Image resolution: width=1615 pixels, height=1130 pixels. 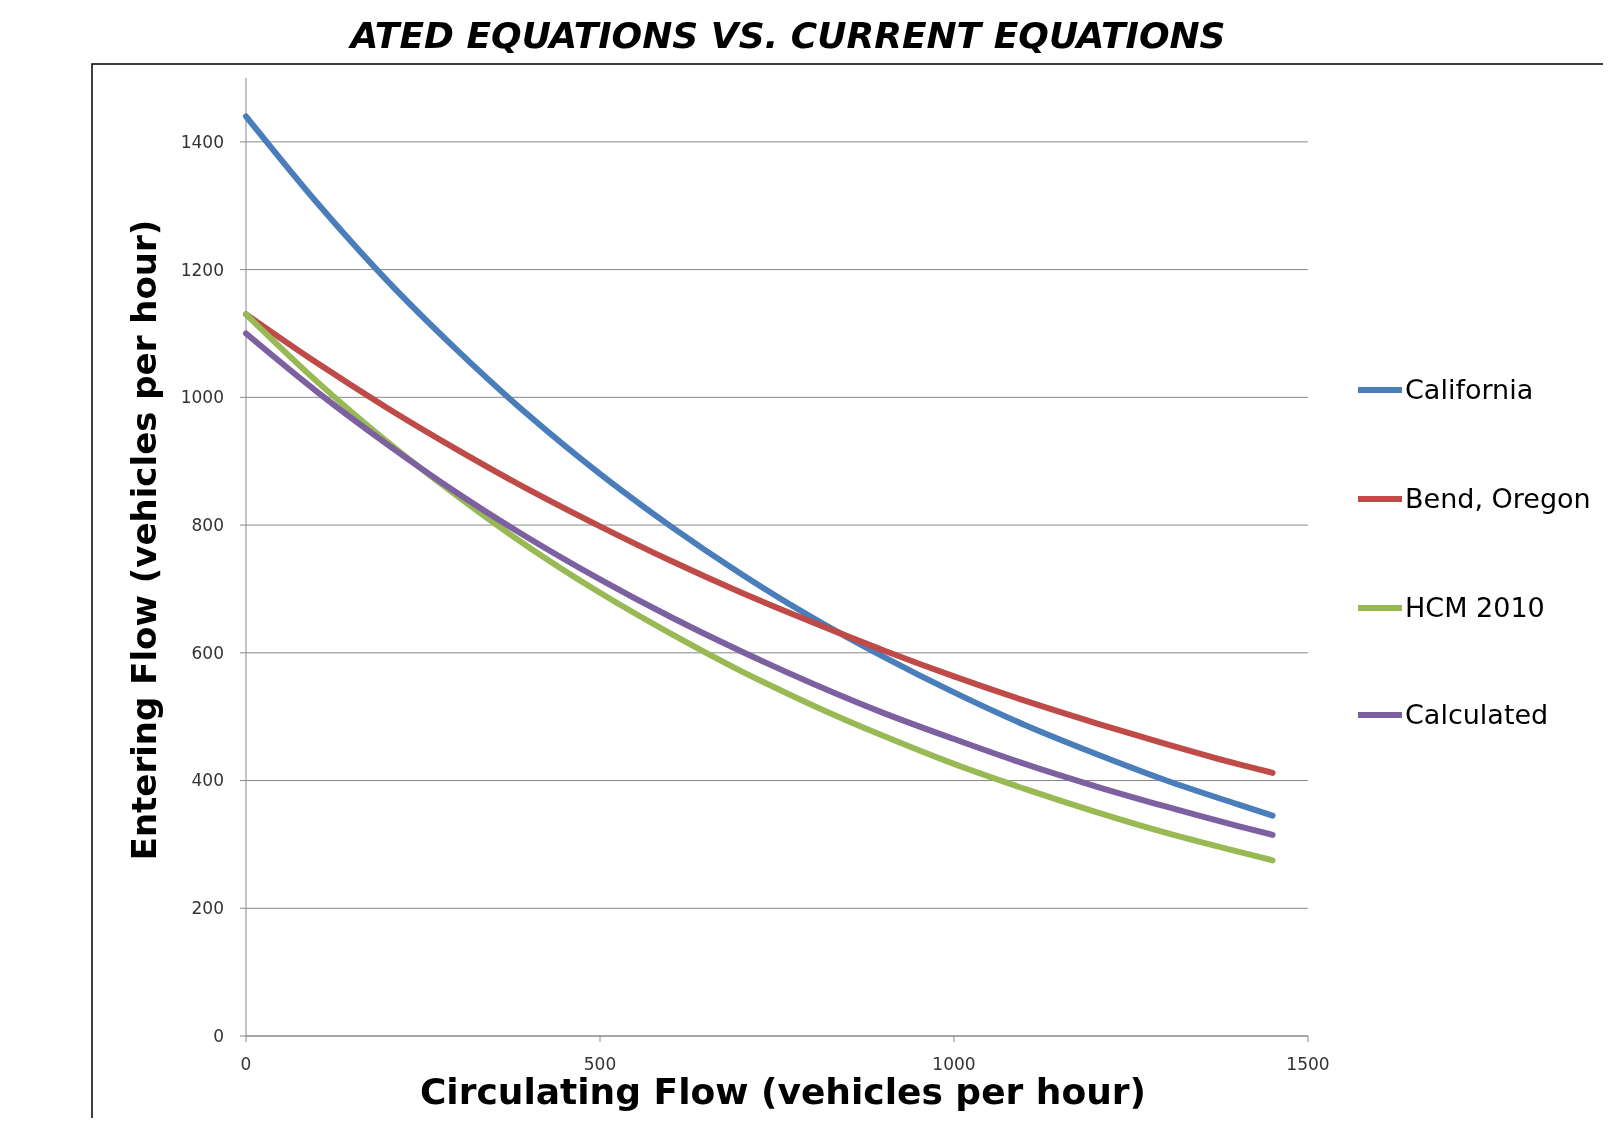 I want to click on y-tick-label: 1400, so click(x=202, y=141).